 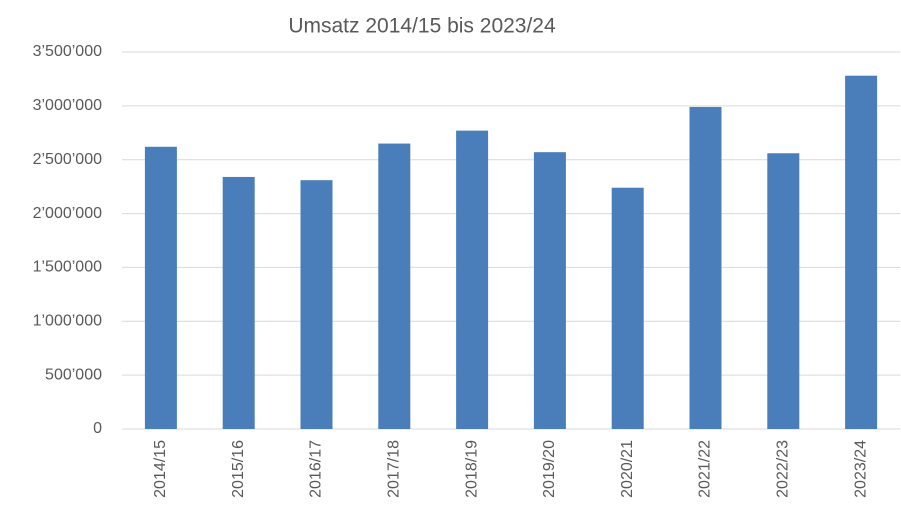 I want to click on x-tick-label: 2015/16, so click(x=238, y=469).